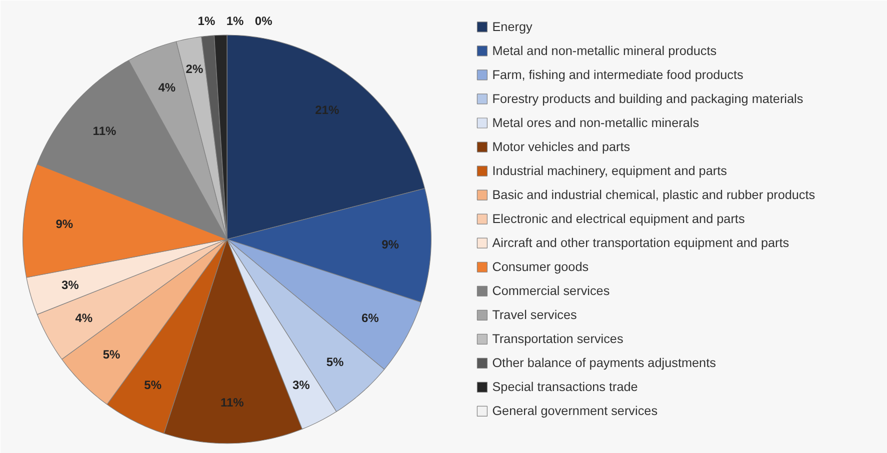 The width and height of the screenshot is (887, 453). What do you see at coordinates (604, 363) in the screenshot?
I see `legend-label: Other balance of payments adjustments` at bounding box center [604, 363].